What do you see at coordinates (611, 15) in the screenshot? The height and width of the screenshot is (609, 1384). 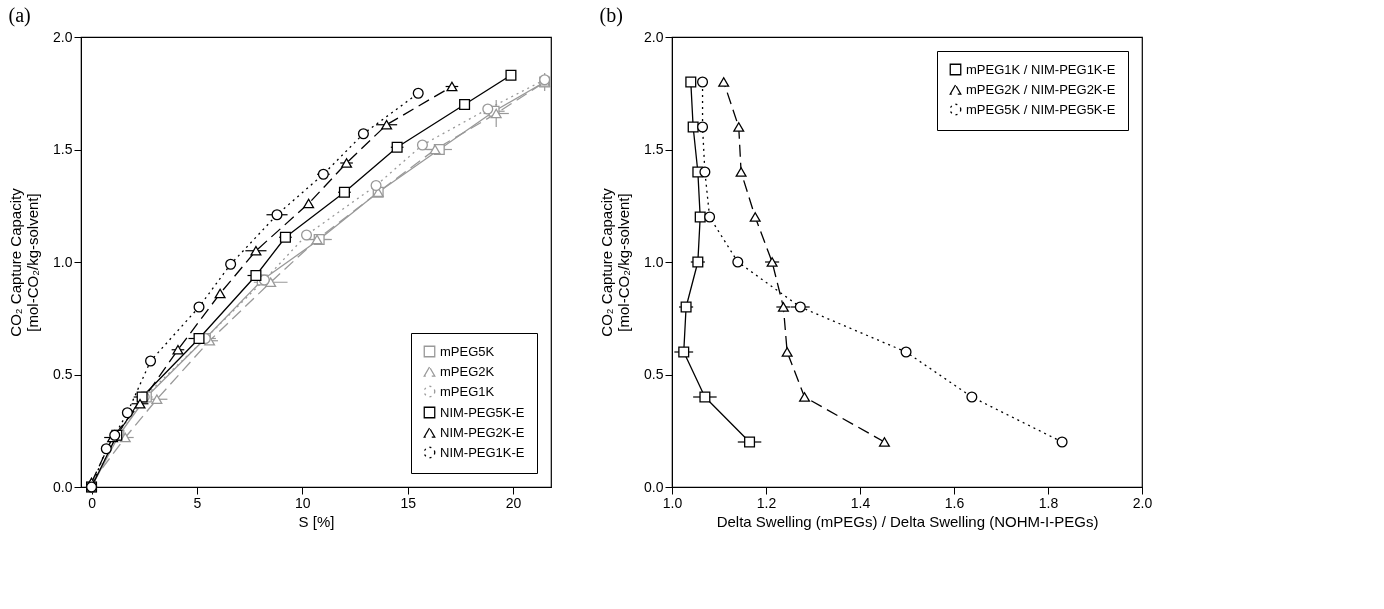 I see `chart-title: (b)` at bounding box center [611, 15].